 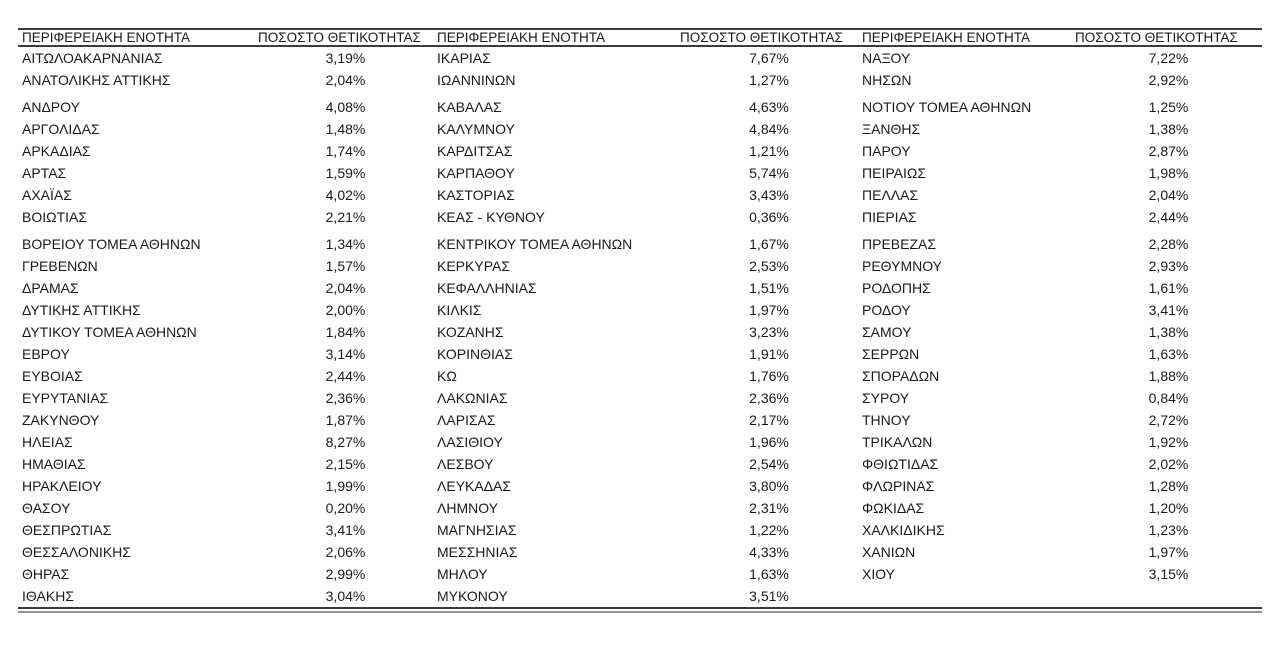 What do you see at coordinates (92, 58) in the screenshot?
I see `region-cell: ΑΙΤΩΛΟΑΚΑΡΝΑΝΙΑΣ` at bounding box center [92, 58].